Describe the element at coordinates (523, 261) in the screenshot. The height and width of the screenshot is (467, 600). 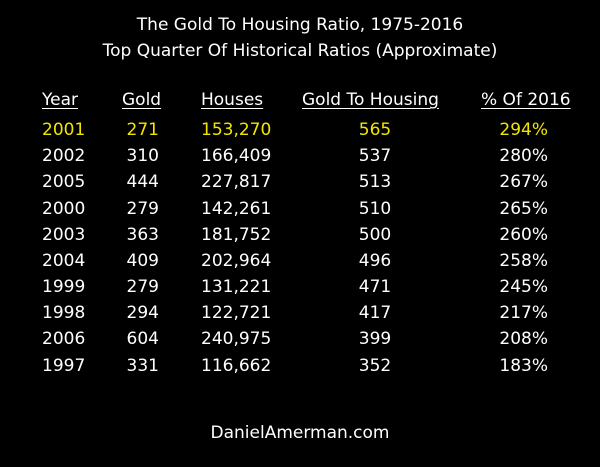
I see `cell-pct: 258%` at that location.